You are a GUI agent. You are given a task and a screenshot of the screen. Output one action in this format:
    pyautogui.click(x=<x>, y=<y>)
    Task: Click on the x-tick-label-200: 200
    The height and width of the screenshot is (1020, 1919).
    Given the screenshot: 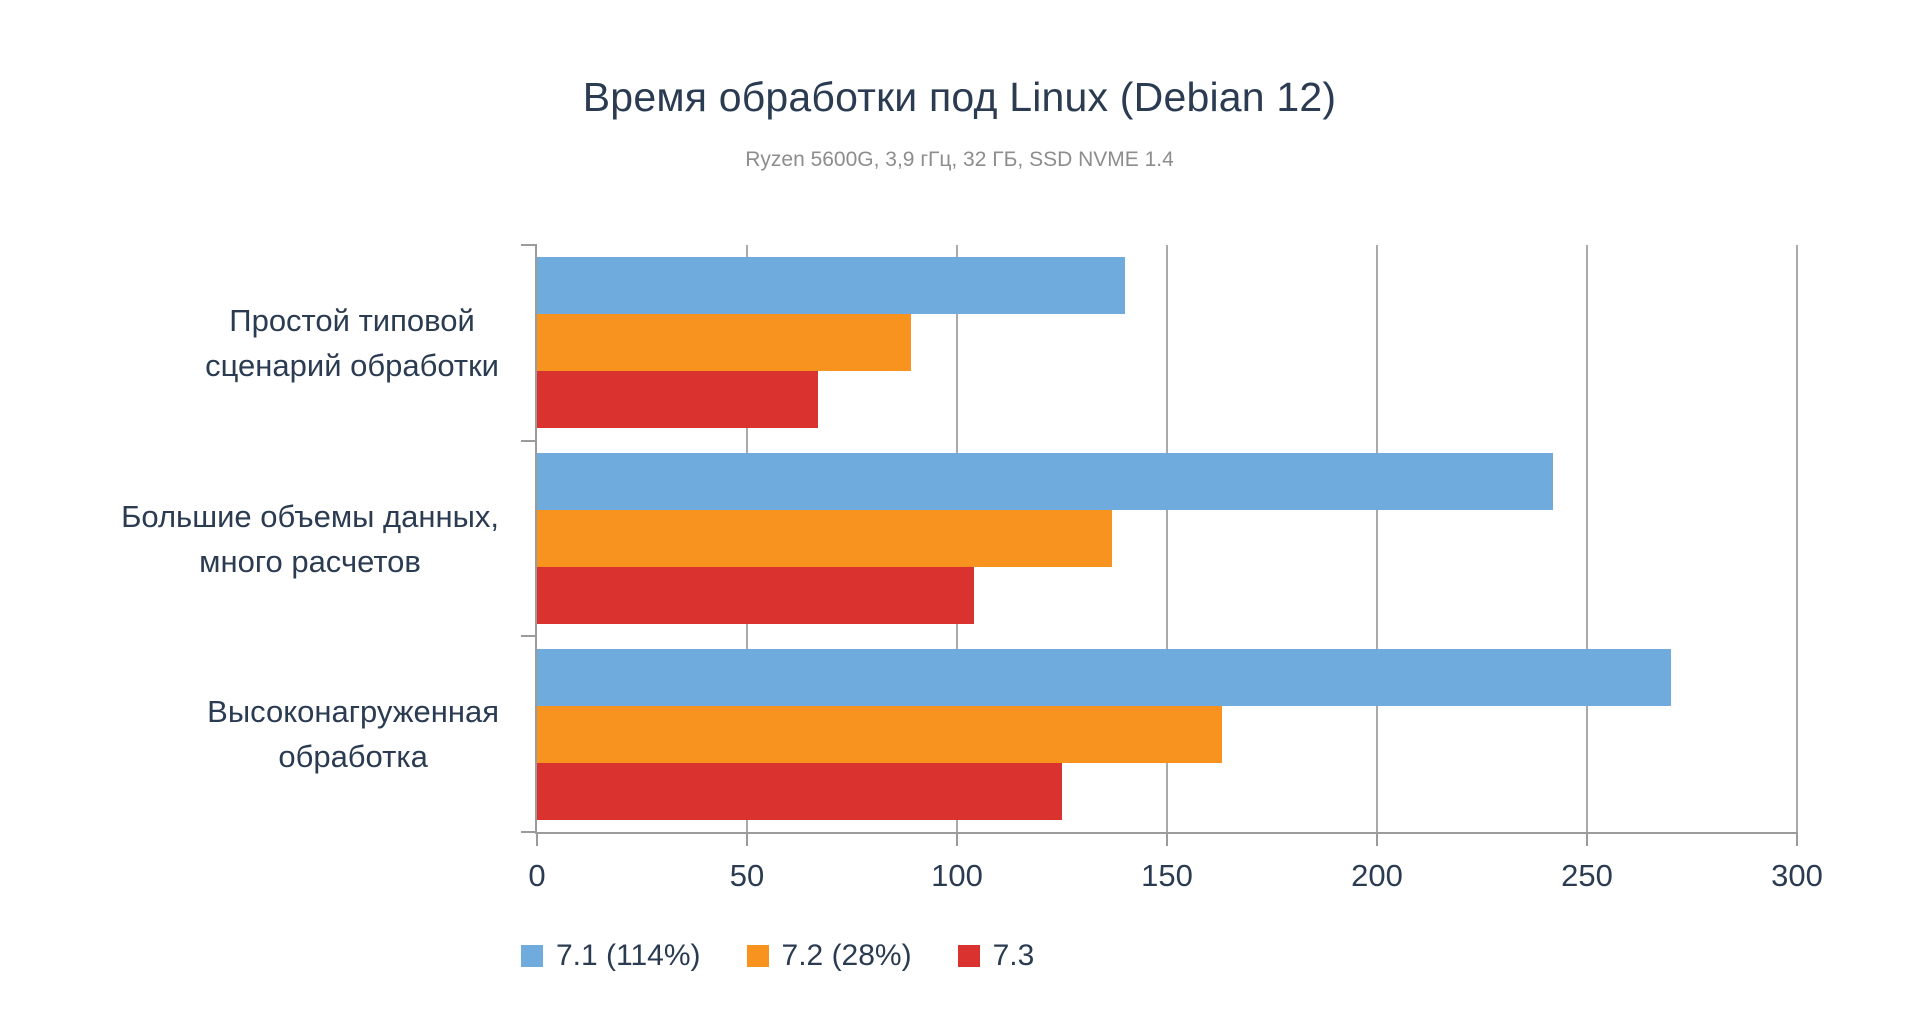 What is the action you would take?
    pyautogui.click(x=1377, y=875)
    